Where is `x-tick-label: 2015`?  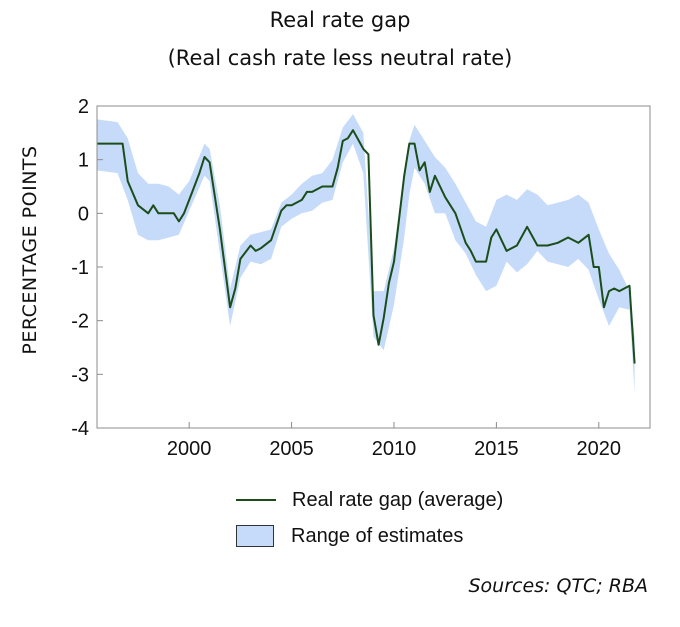
x-tick-label: 2015 is located at coordinates (496, 449).